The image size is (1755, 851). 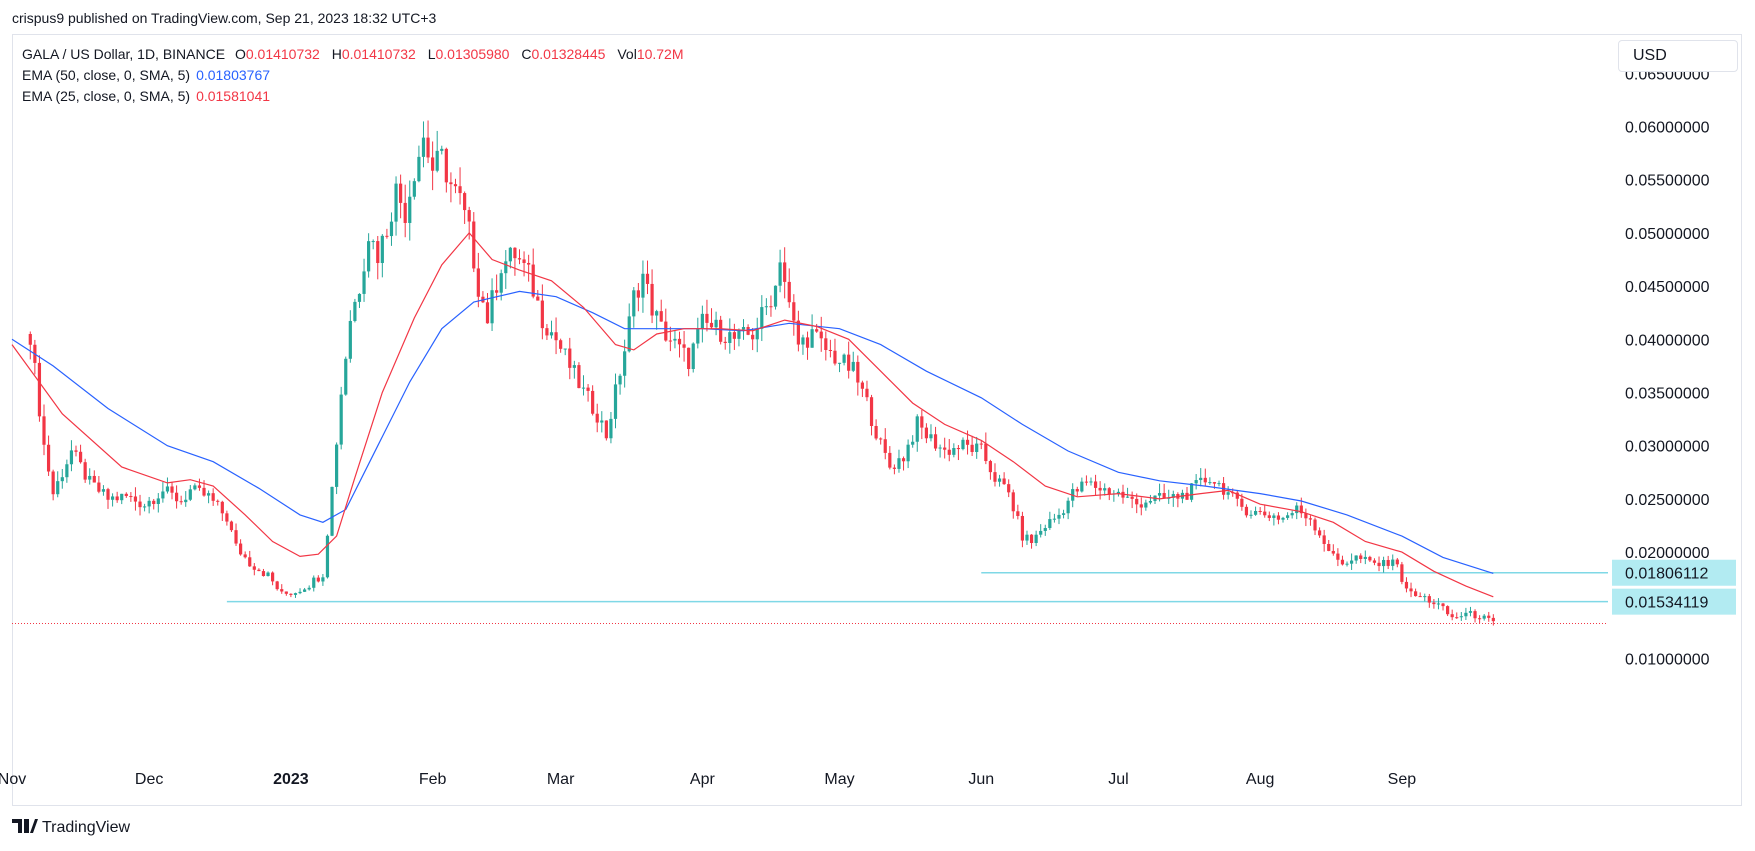 What do you see at coordinates (71, 828) in the screenshot?
I see `tradingview-logo: TradingView` at bounding box center [71, 828].